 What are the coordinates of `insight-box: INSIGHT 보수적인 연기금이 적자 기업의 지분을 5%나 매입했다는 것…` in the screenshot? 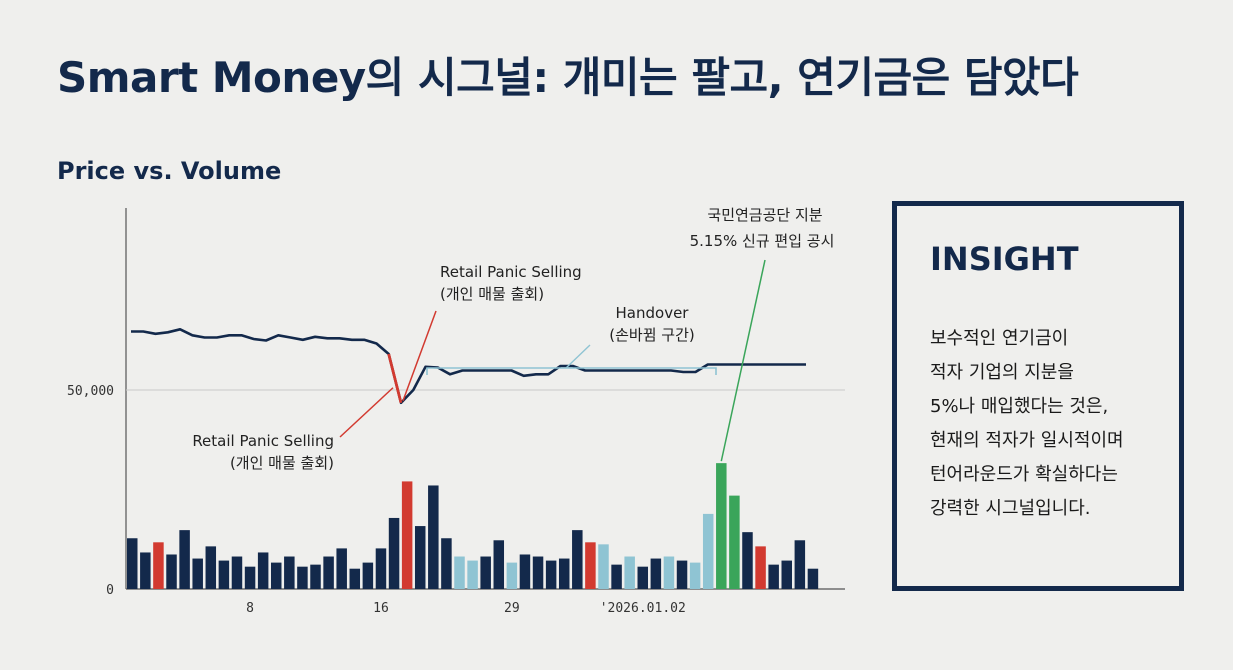 It's located at (1038, 396).